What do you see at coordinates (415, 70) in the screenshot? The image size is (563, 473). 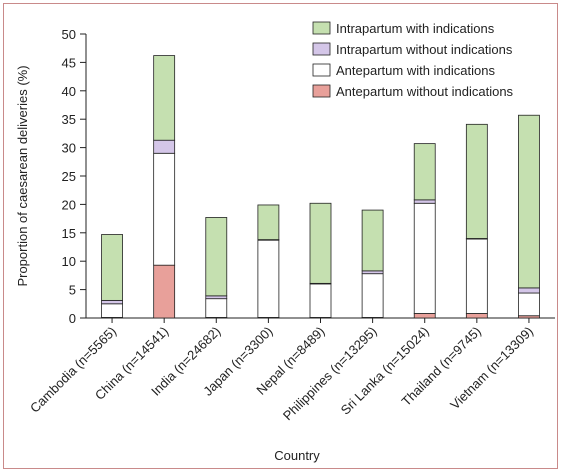 I see `legend-label: Antepartum with indications` at bounding box center [415, 70].